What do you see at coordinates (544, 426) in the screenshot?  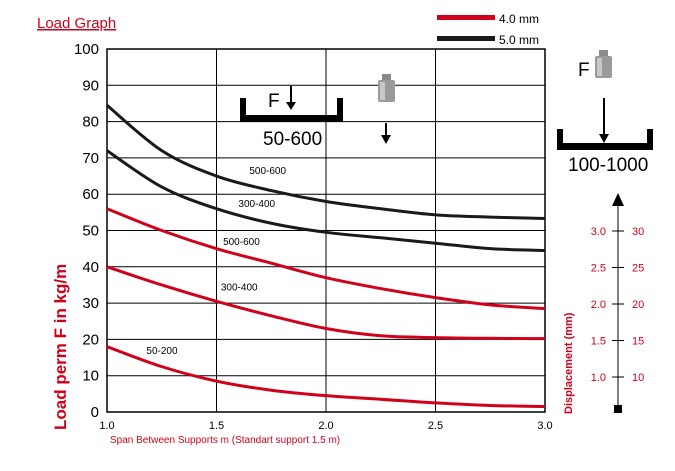 I see `x-tick-label: 3.0` at bounding box center [544, 426].